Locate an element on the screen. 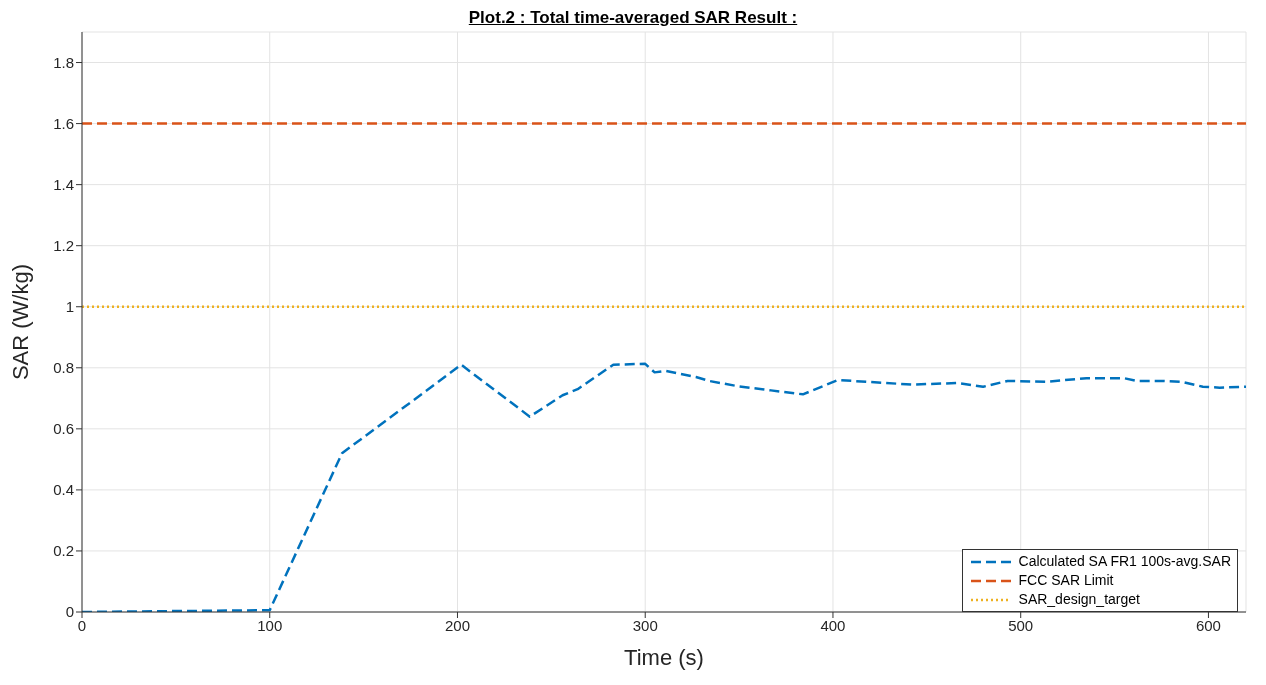 The height and width of the screenshot is (685, 1266). x-tick-label: 600 is located at coordinates (1208, 625).